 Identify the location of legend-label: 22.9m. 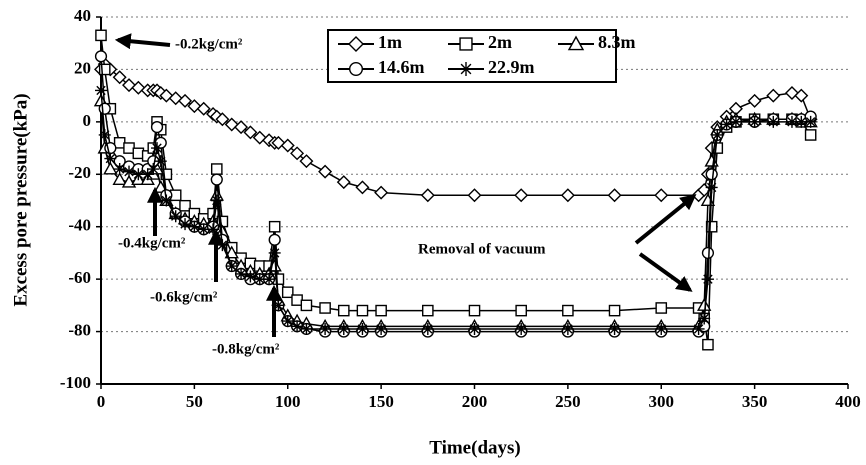
(511, 67).